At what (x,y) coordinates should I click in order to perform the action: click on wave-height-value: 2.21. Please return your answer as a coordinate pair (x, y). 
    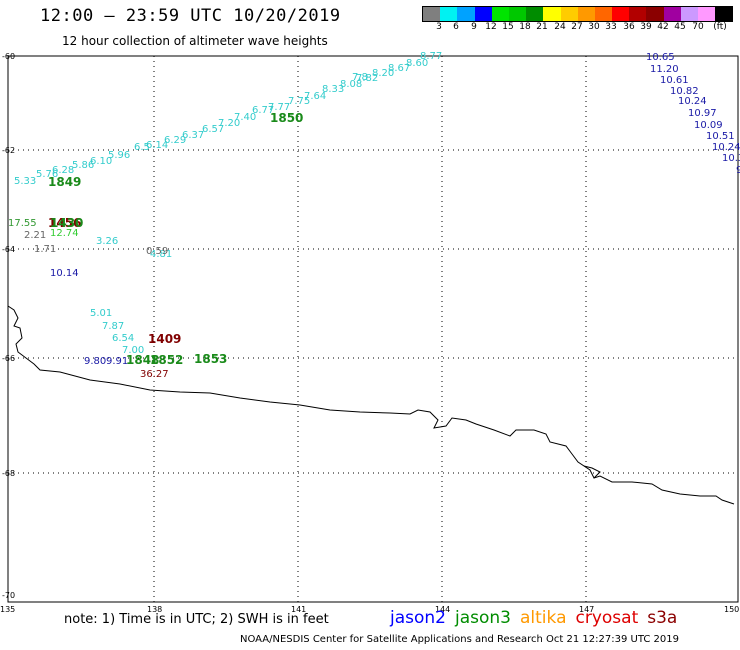
    Looking at the image, I should click on (35, 235).